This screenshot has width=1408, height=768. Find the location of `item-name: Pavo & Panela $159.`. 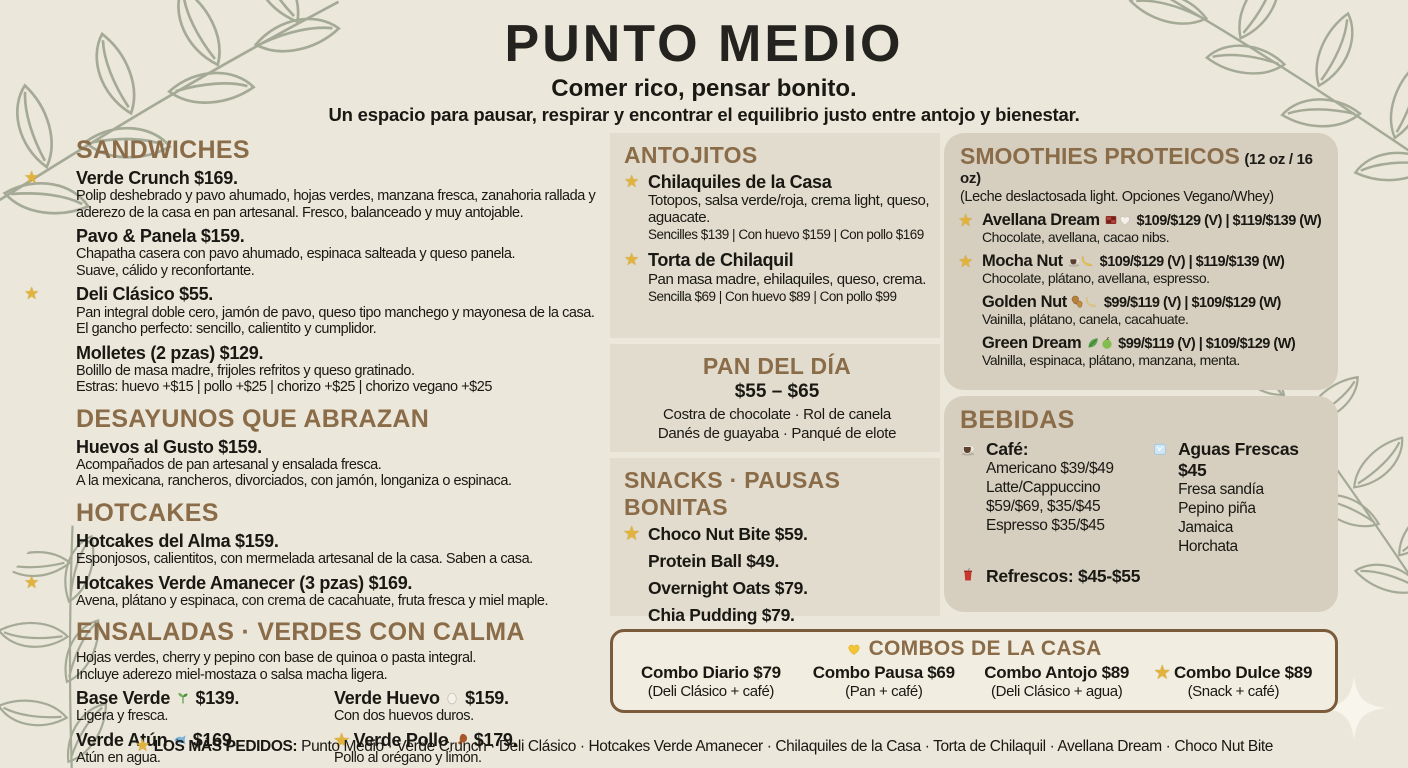

item-name: Pavo & Panela $159. is located at coordinates (160, 236).